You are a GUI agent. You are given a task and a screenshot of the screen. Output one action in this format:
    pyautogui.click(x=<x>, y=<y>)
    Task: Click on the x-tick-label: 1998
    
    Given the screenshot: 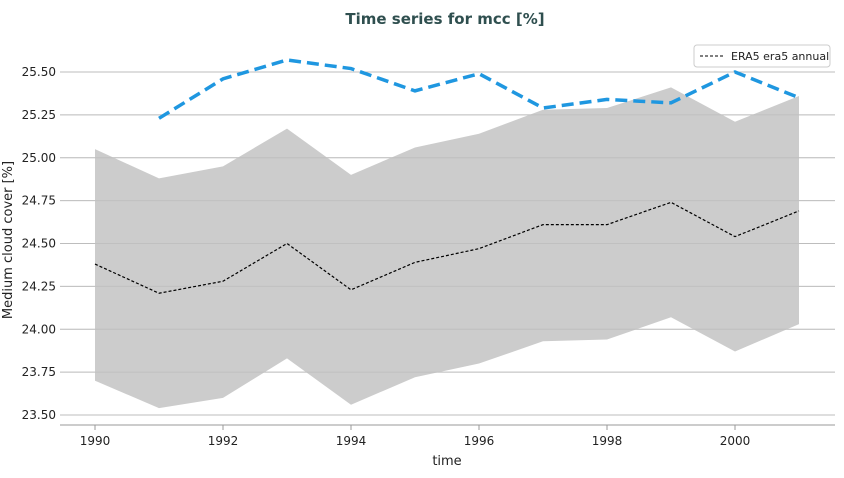 What is the action you would take?
    pyautogui.click(x=607, y=441)
    